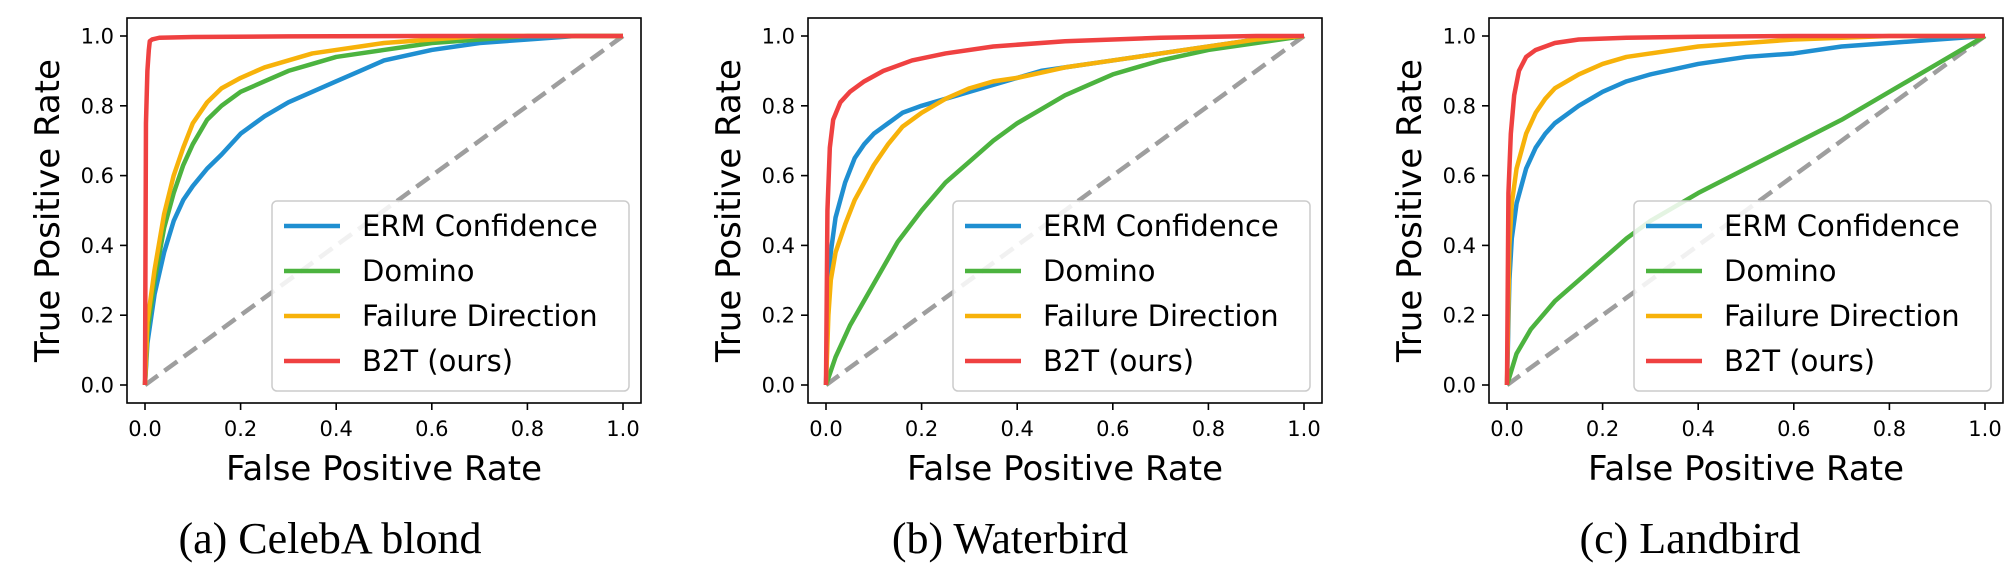 This screenshot has height=580, width=2016. Describe the element at coordinates (329, 538) in the screenshot. I see `subfigure-caption: (a) CelebA blond` at that location.